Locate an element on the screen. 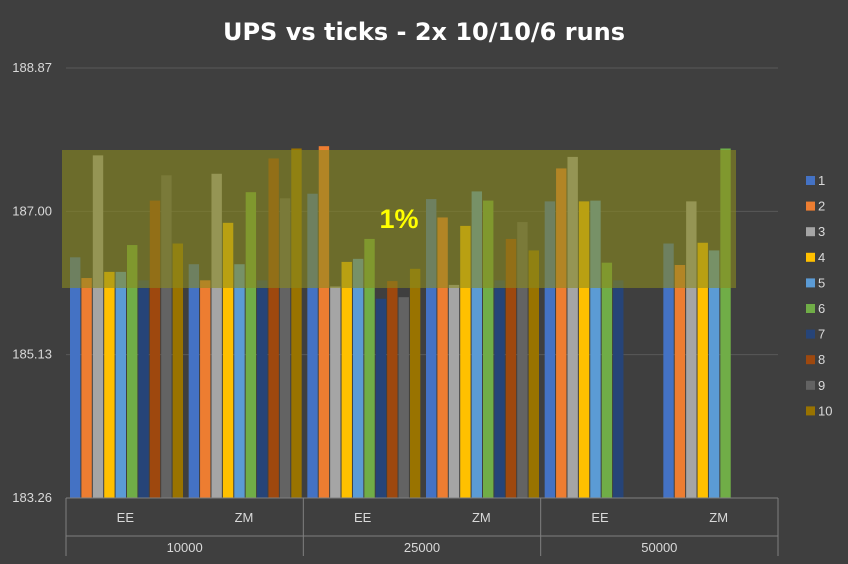  legend-item: 2 is located at coordinates (815, 206).